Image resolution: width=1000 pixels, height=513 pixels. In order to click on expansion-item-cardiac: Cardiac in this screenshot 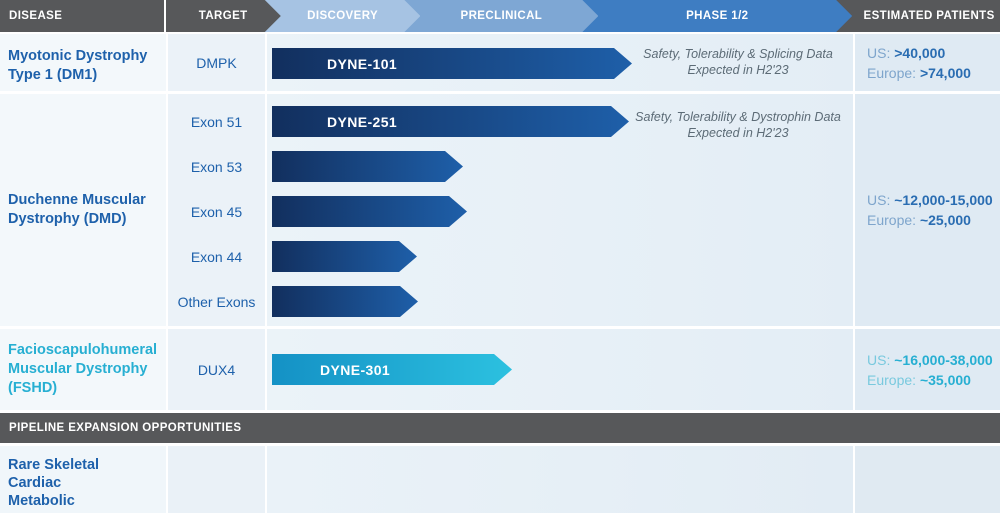, I will do `click(35, 483)`.